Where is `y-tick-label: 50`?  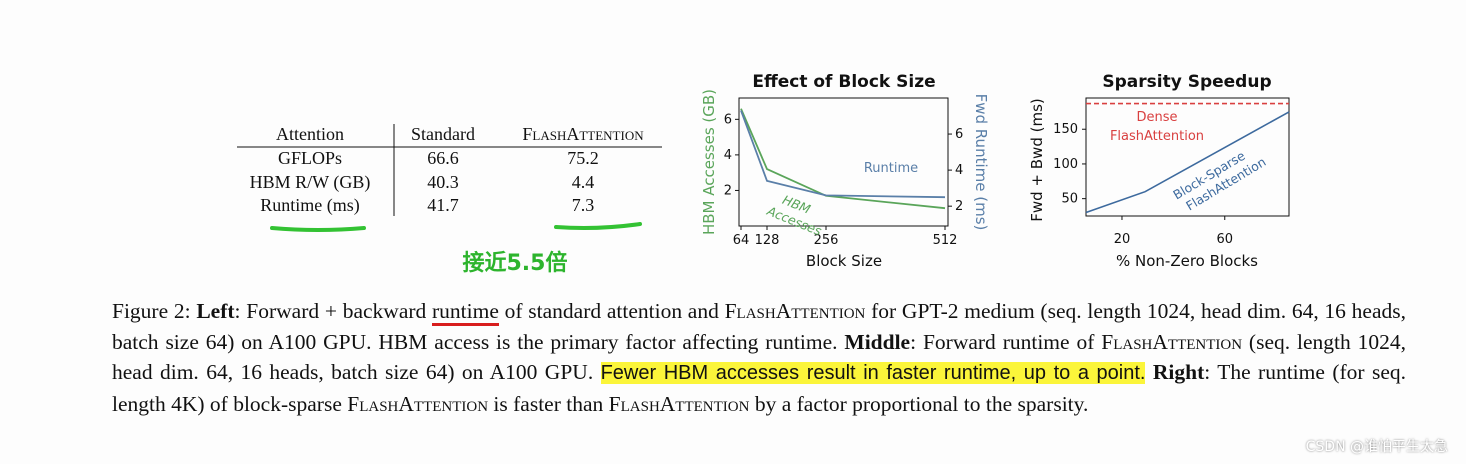
y-tick-label: 50 is located at coordinates (1069, 199).